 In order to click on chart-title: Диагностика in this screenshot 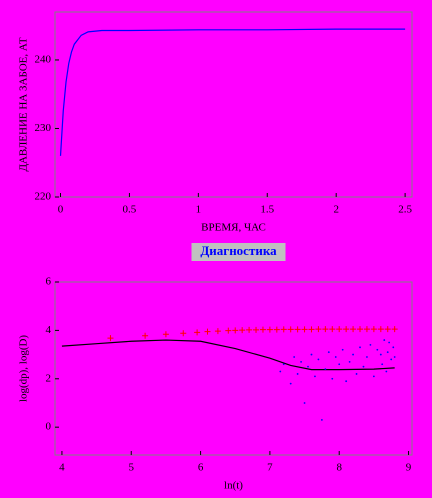, I will do `click(238, 250)`.